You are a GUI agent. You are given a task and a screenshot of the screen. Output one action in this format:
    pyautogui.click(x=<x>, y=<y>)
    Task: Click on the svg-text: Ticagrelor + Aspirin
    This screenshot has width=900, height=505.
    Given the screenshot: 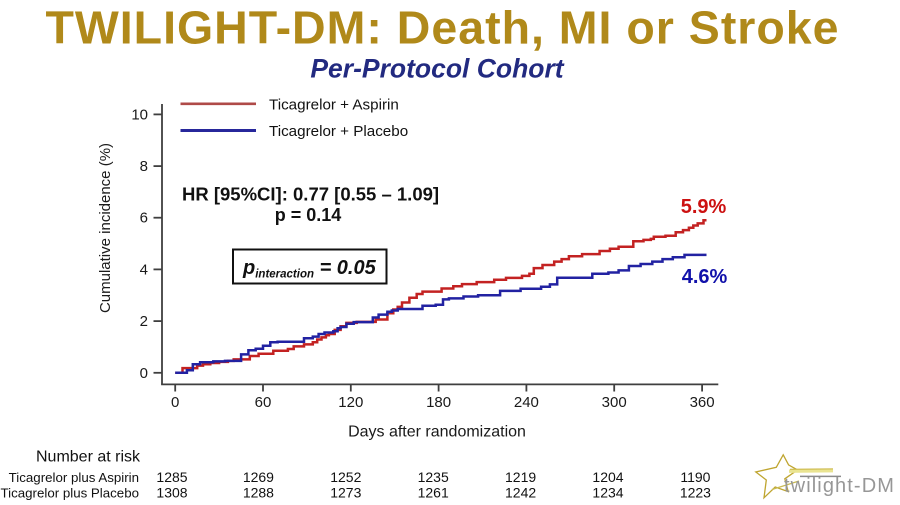 What is the action you would take?
    pyautogui.click(x=334, y=104)
    